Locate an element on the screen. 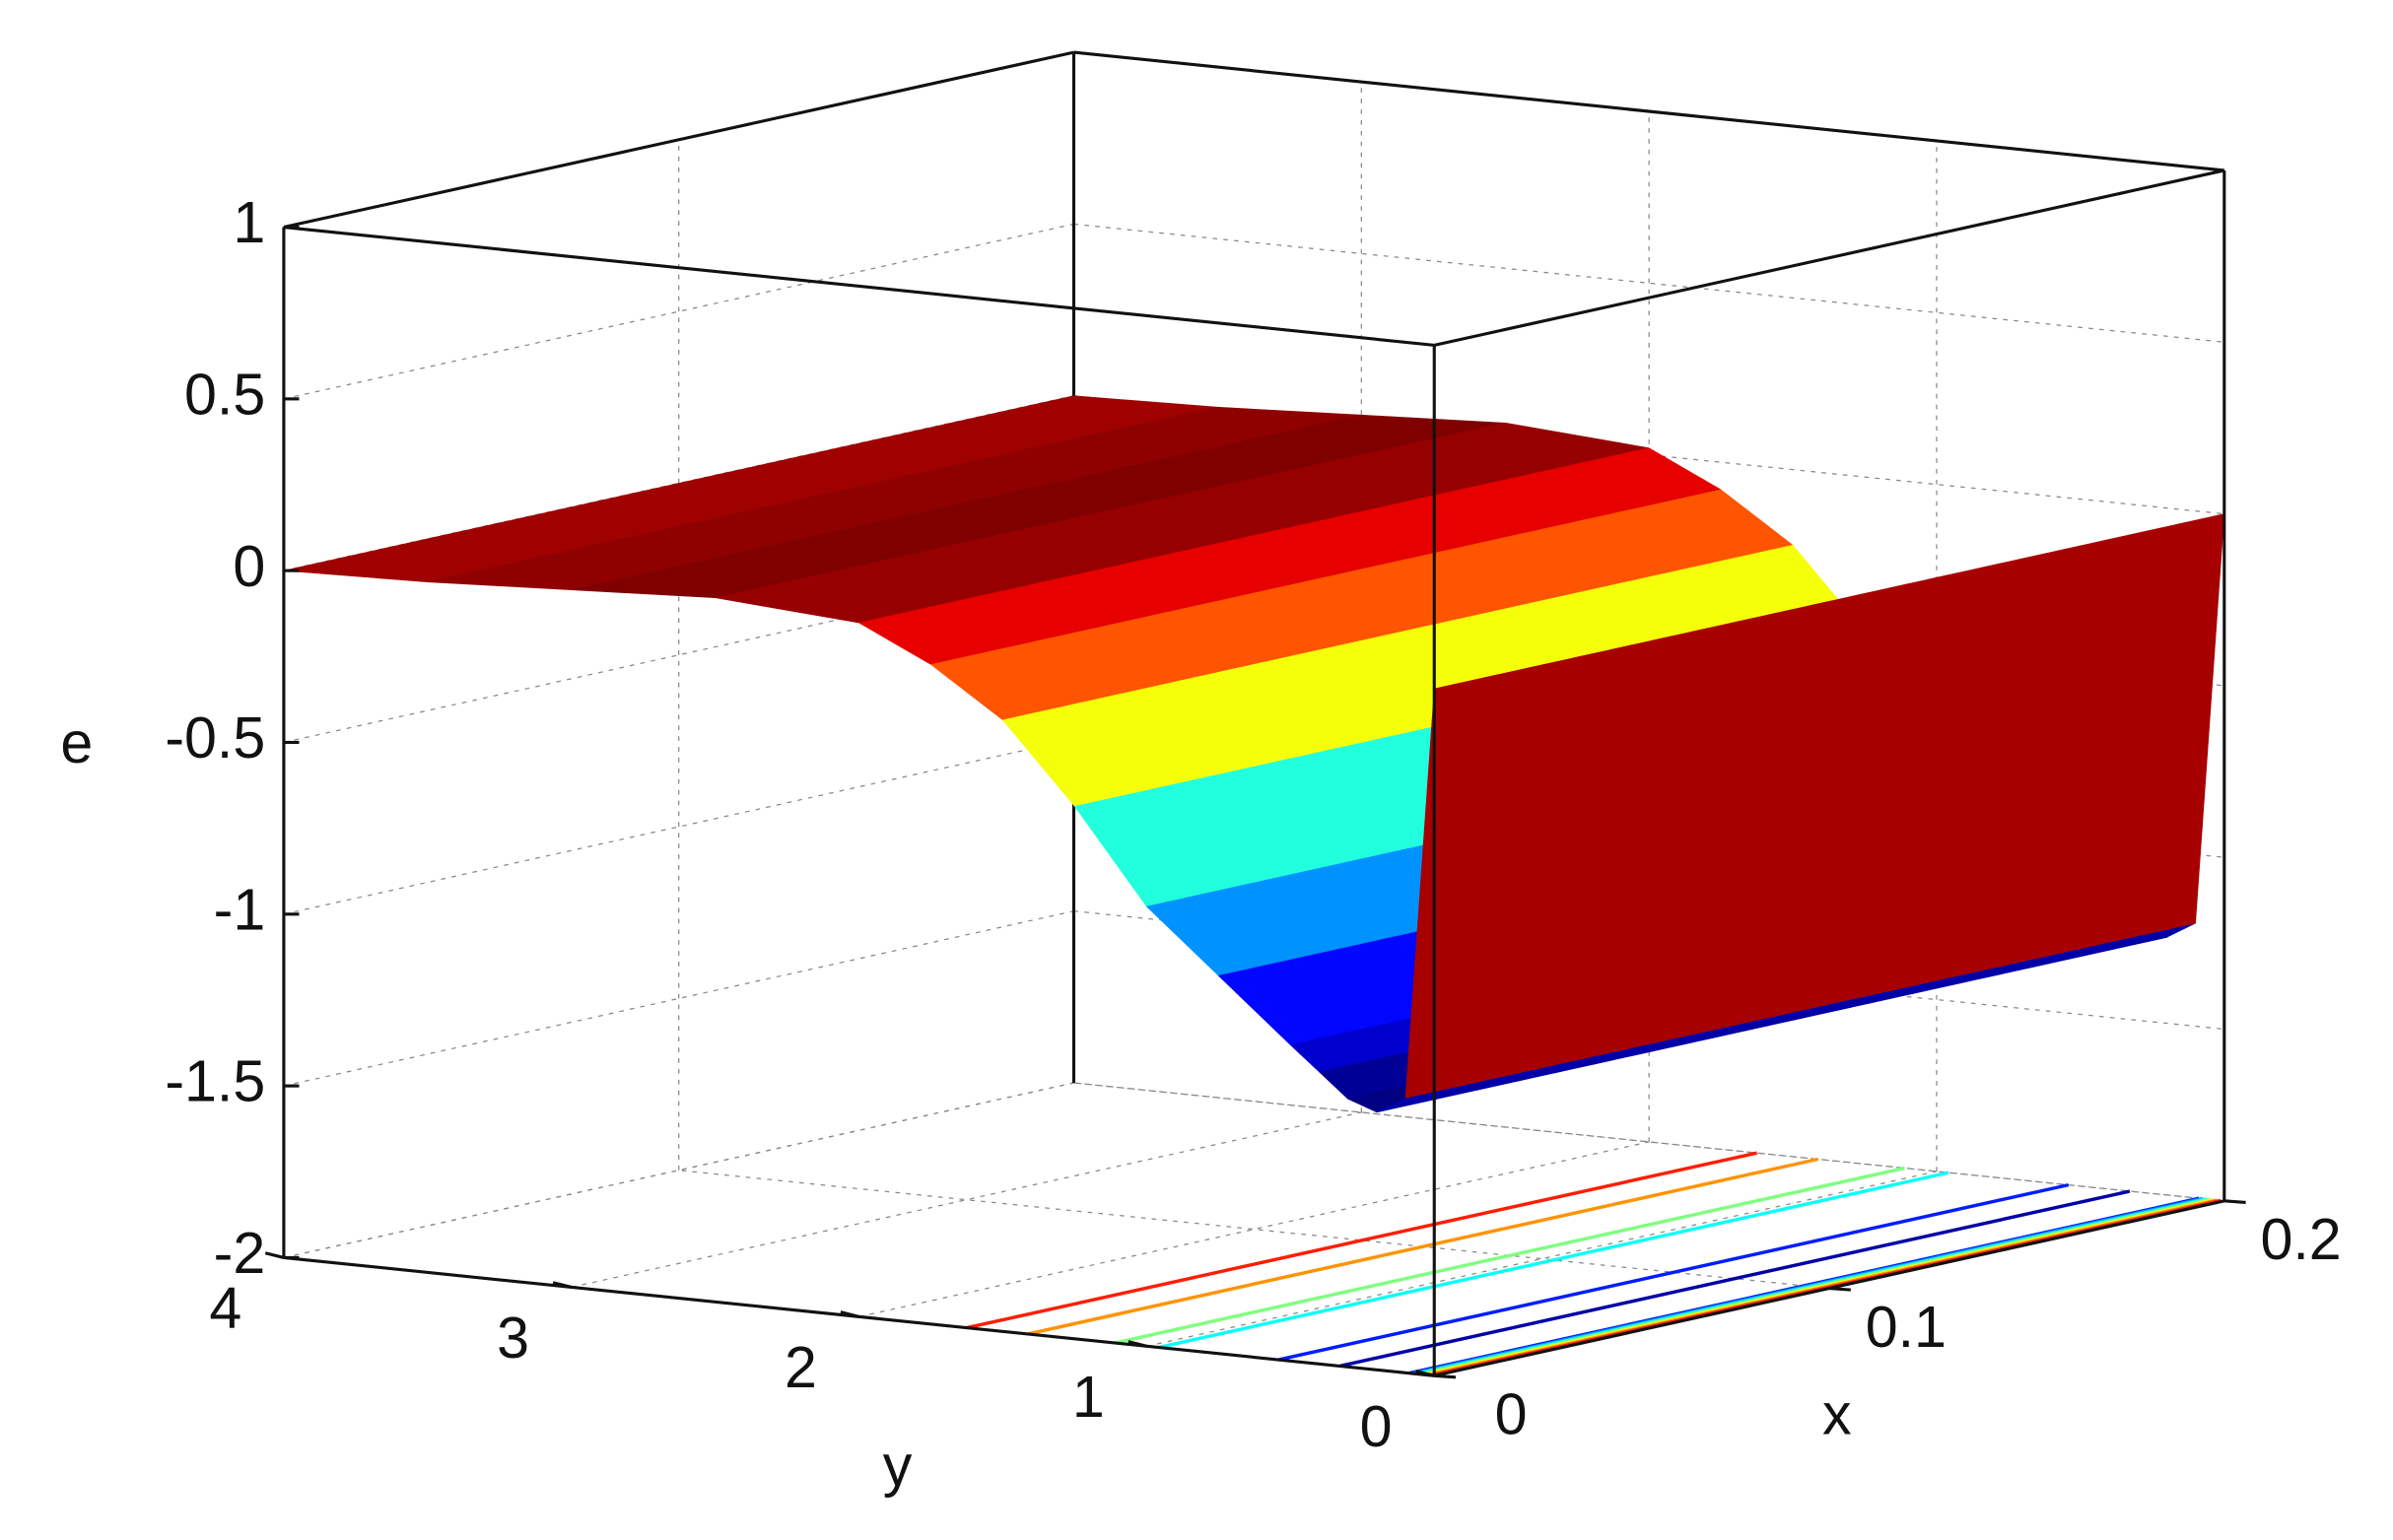 Image resolution: width=2393 pixels, height=1540 pixels. y-tick-label: 4 is located at coordinates (225, 1308).